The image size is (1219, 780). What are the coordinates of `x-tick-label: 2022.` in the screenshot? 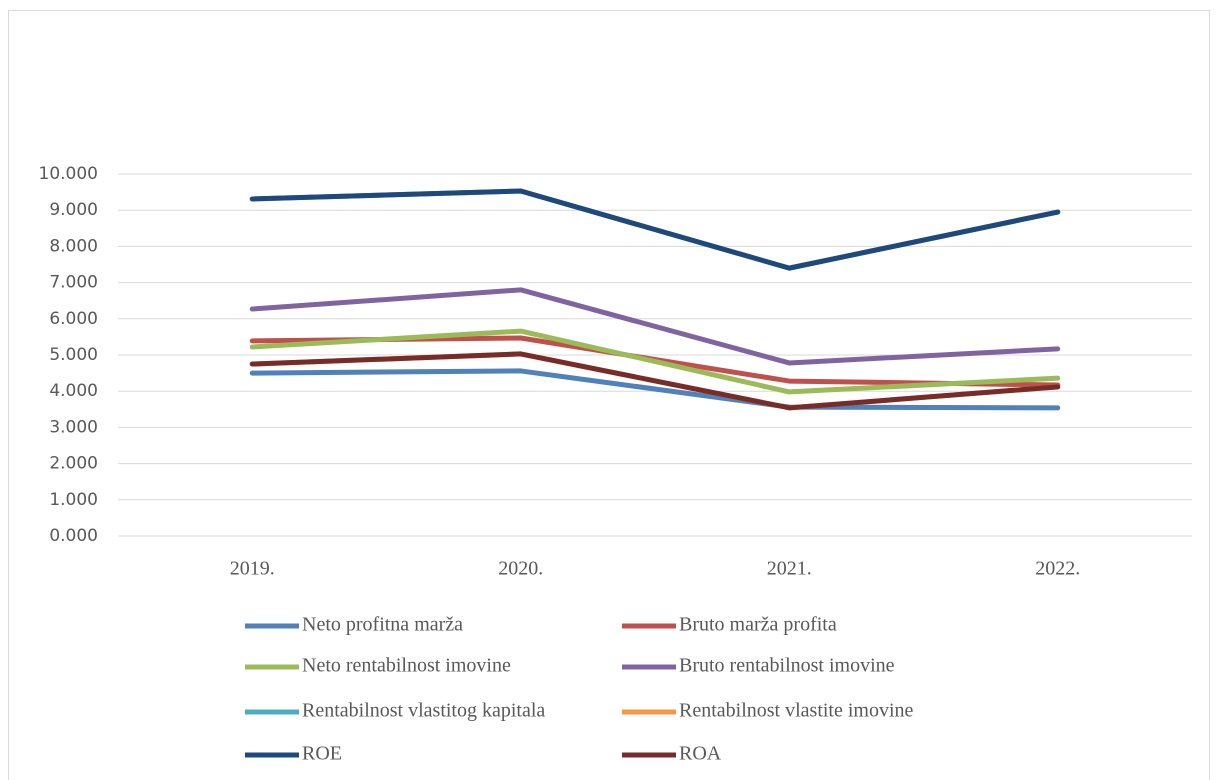 It's located at (1057, 569).